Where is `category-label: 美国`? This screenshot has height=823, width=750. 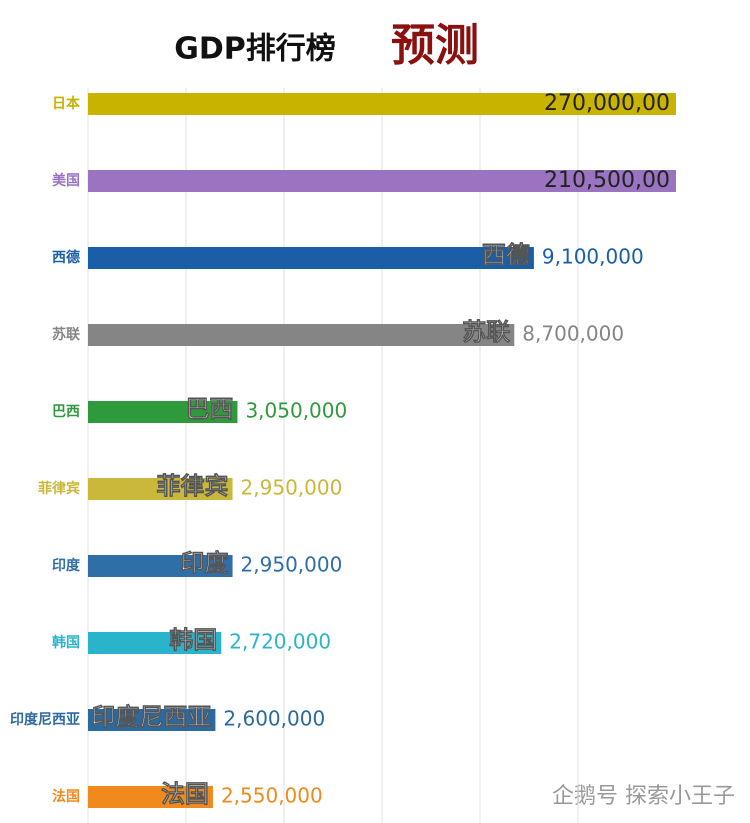
category-label: 美国 is located at coordinates (66, 180).